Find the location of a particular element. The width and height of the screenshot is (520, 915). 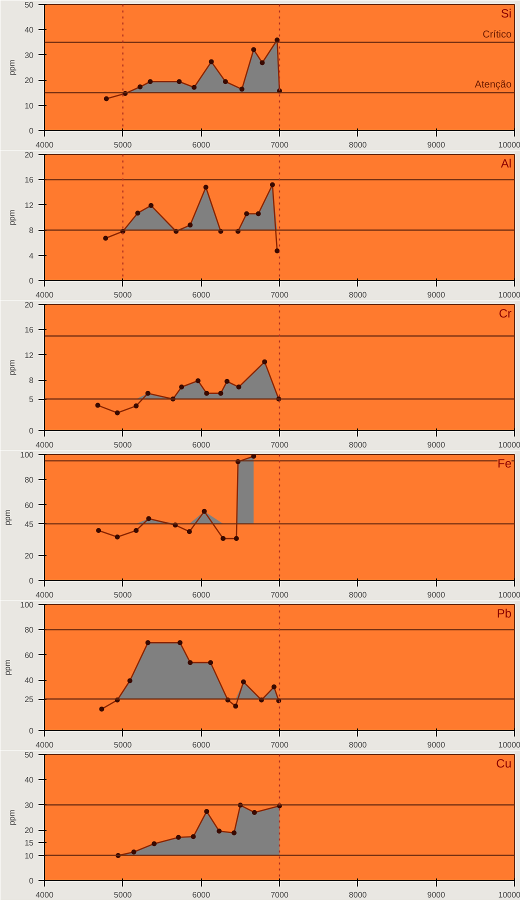

y-tick-label: 4 is located at coordinates (31, 255).